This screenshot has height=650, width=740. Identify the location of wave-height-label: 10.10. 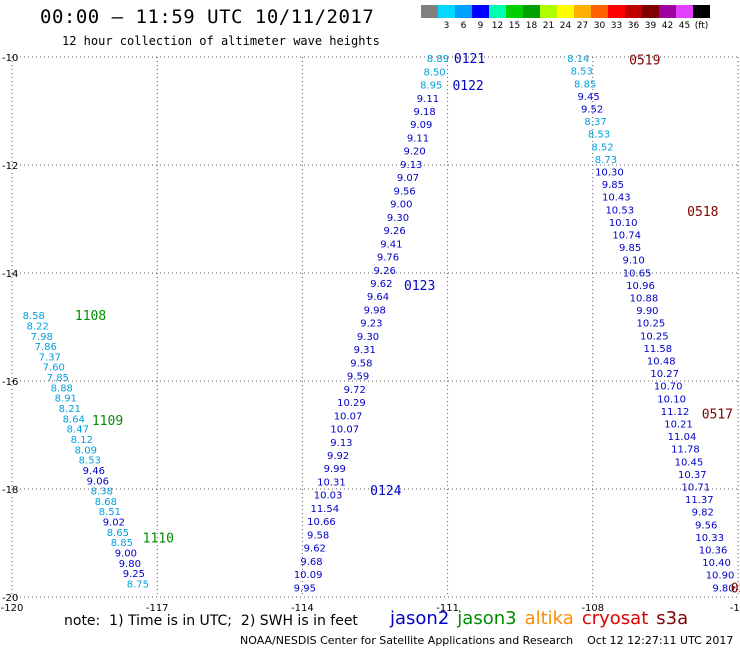
(623, 223).